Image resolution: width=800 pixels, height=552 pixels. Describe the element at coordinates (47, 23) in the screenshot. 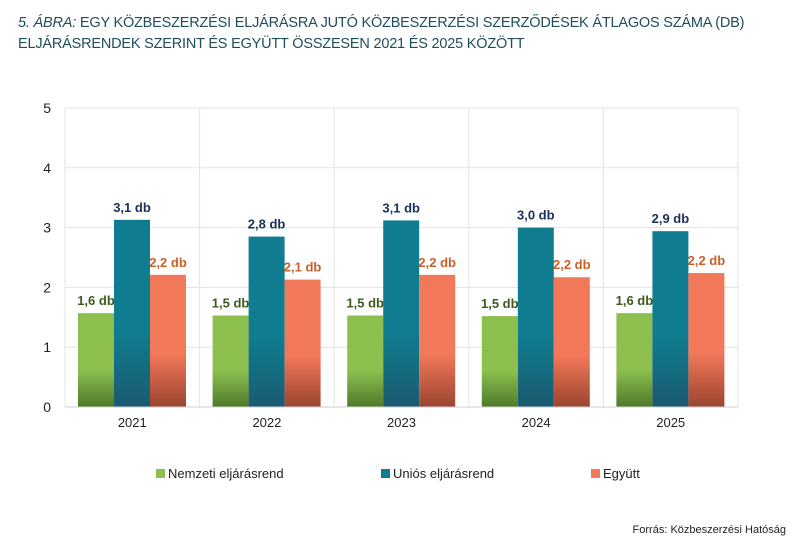

I see `title-prefix: 5. ÁBRA:` at that location.